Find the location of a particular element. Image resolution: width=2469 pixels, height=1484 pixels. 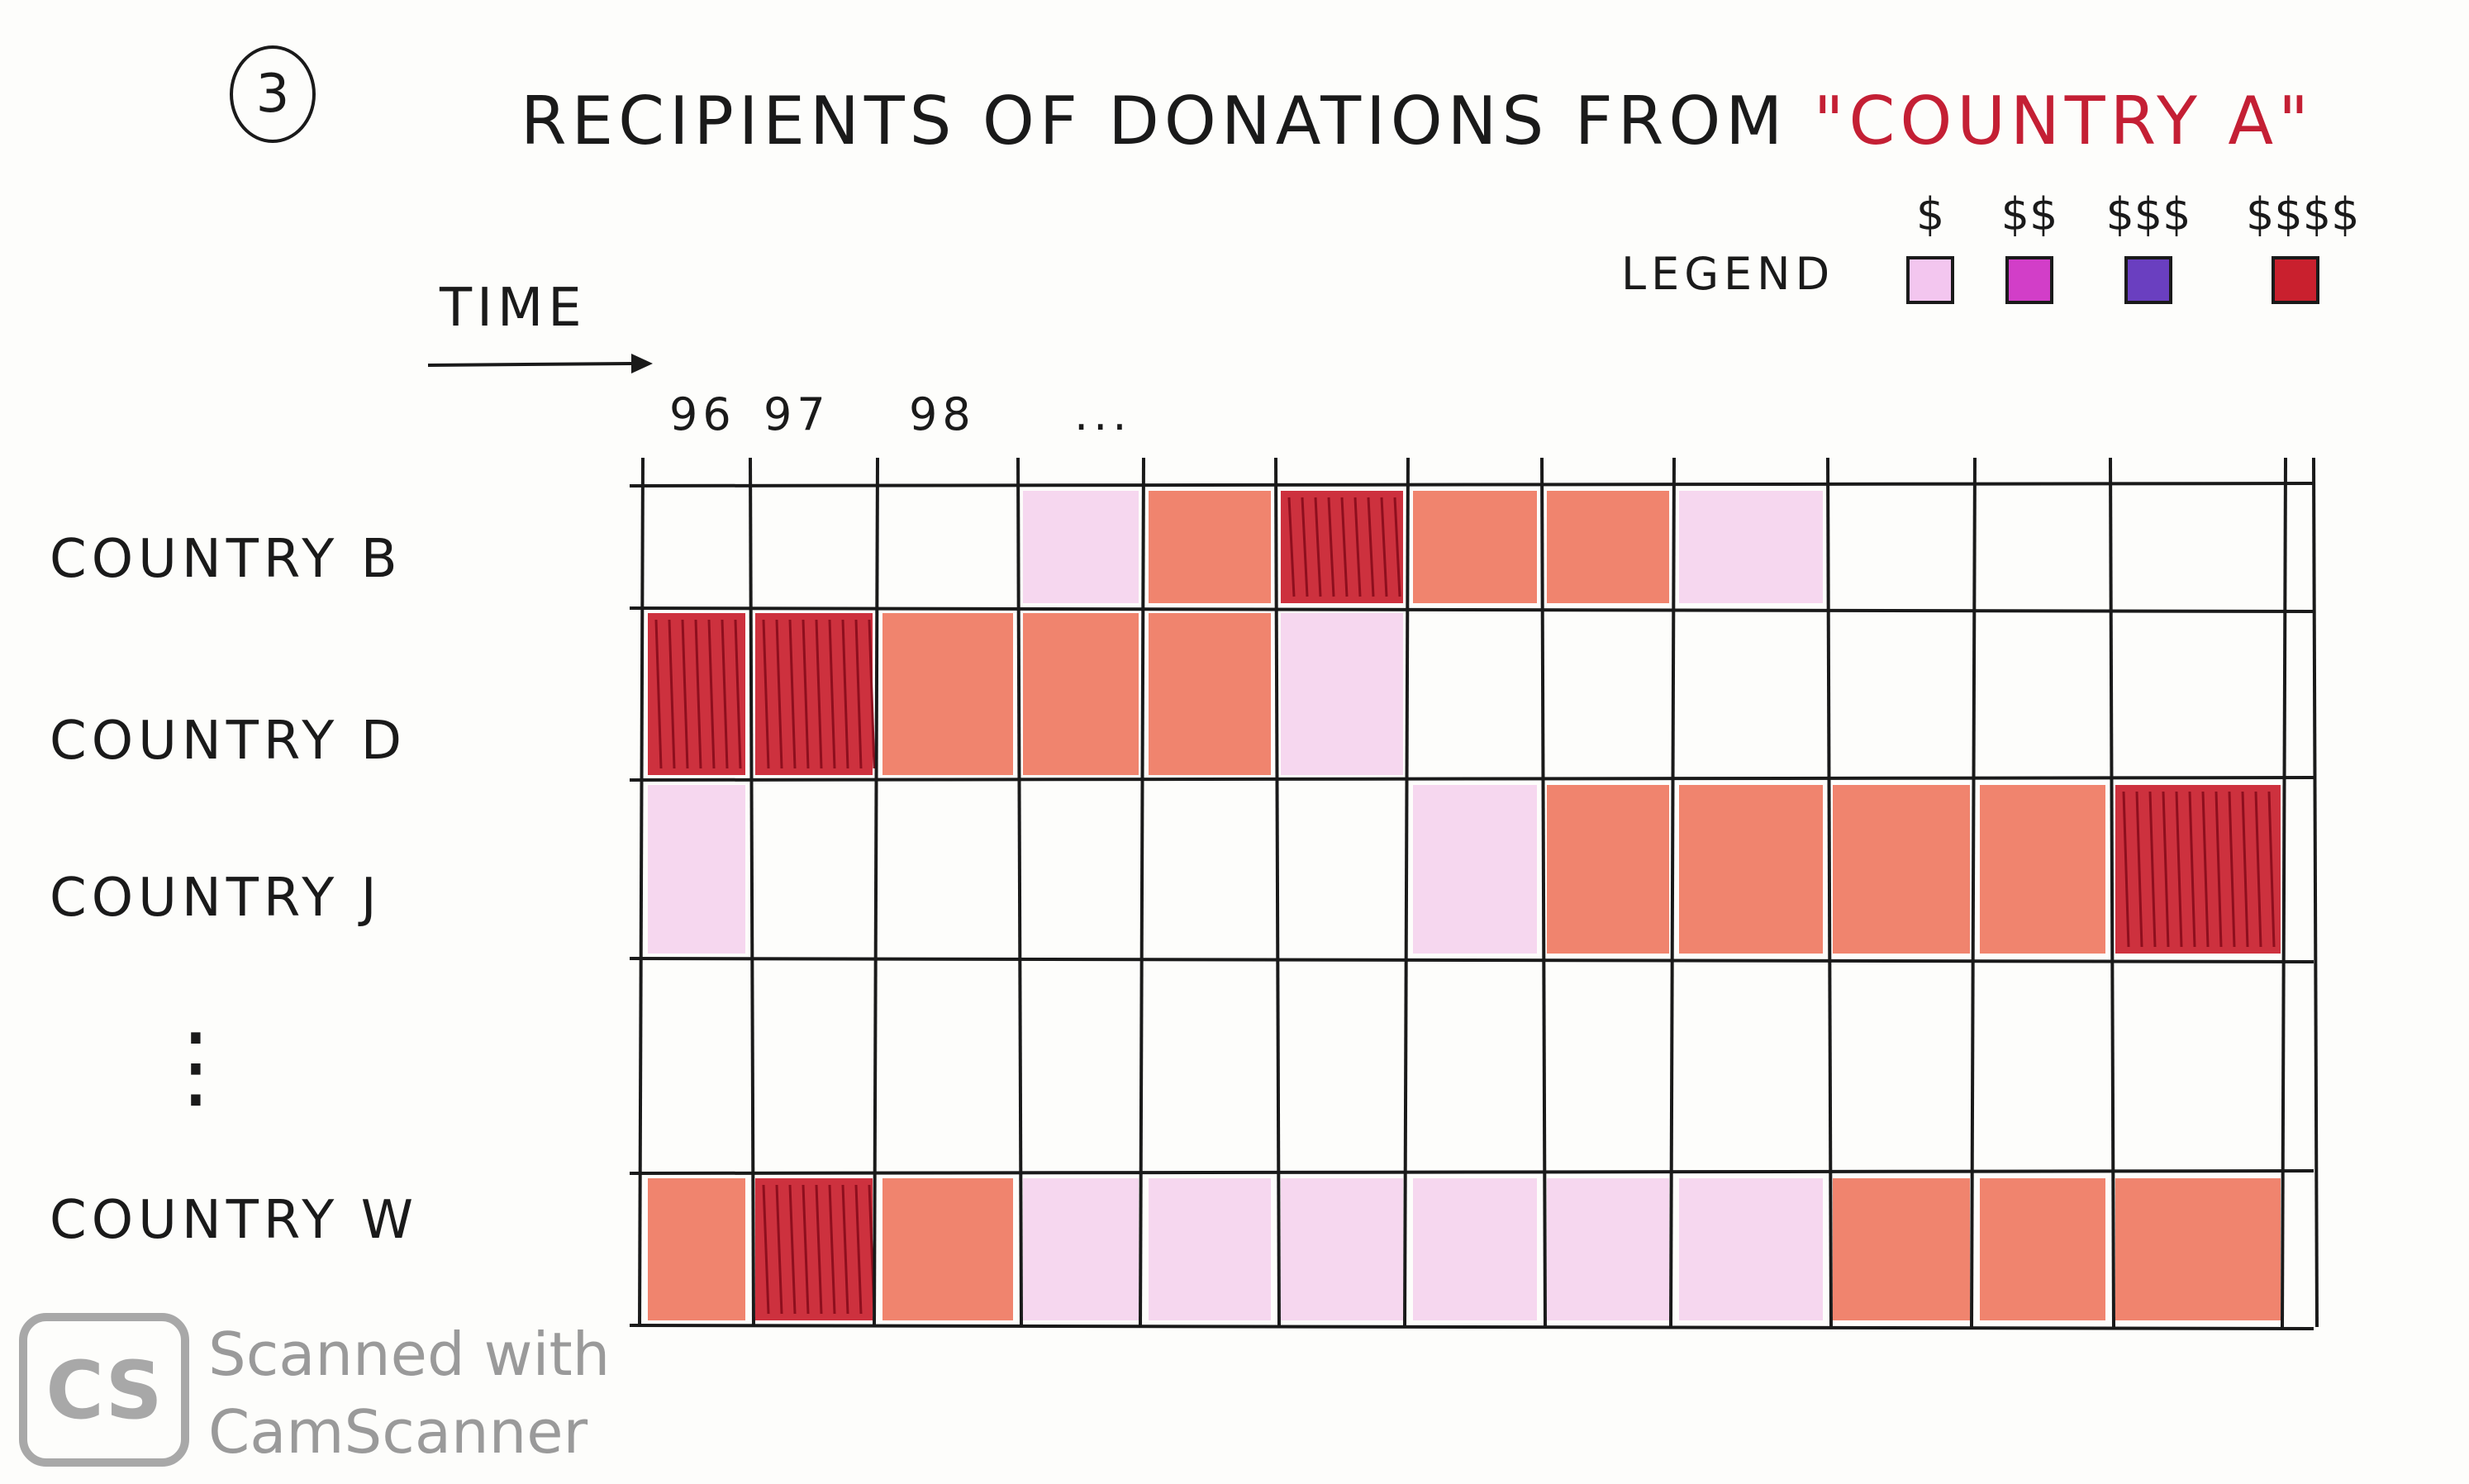

x-tick-label: 96 is located at coordinates (702, 414).